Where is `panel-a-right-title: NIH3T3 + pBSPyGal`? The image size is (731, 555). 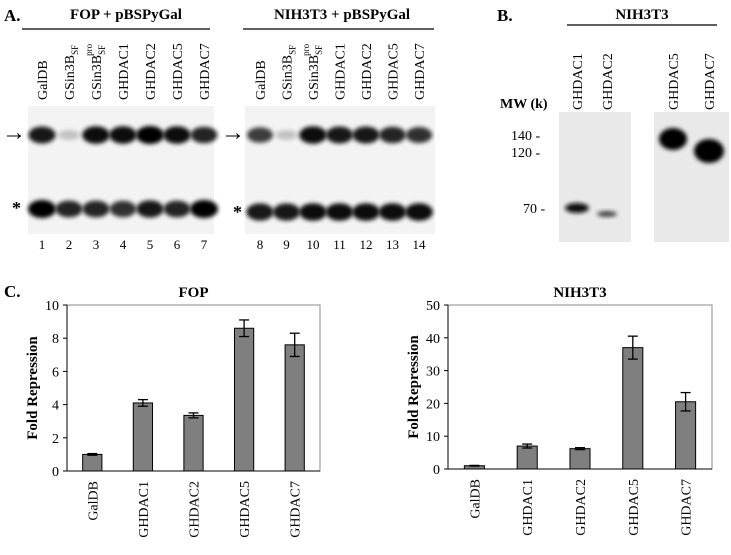 panel-a-right-title: NIH3T3 + pBSPyGal is located at coordinates (342, 15).